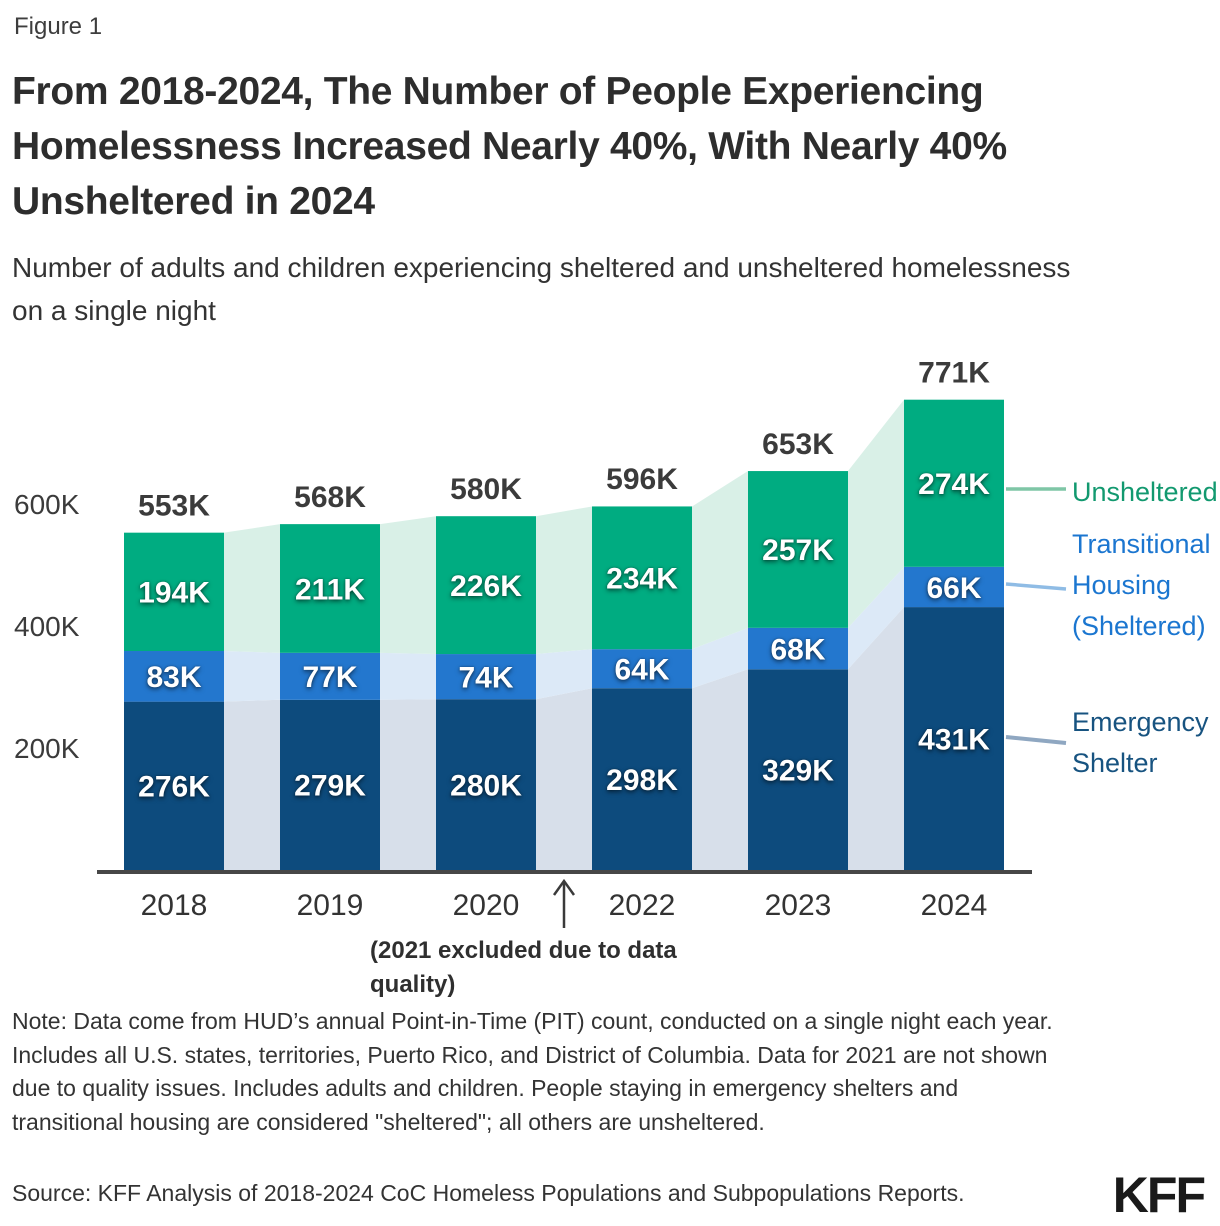 Image resolution: width=1220 pixels, height=1226 pixels. What do you see at coordinates (330, 905) in the screenshot?
I see `x-axis-tick-label: 2019` at bounding box center [330, 905].